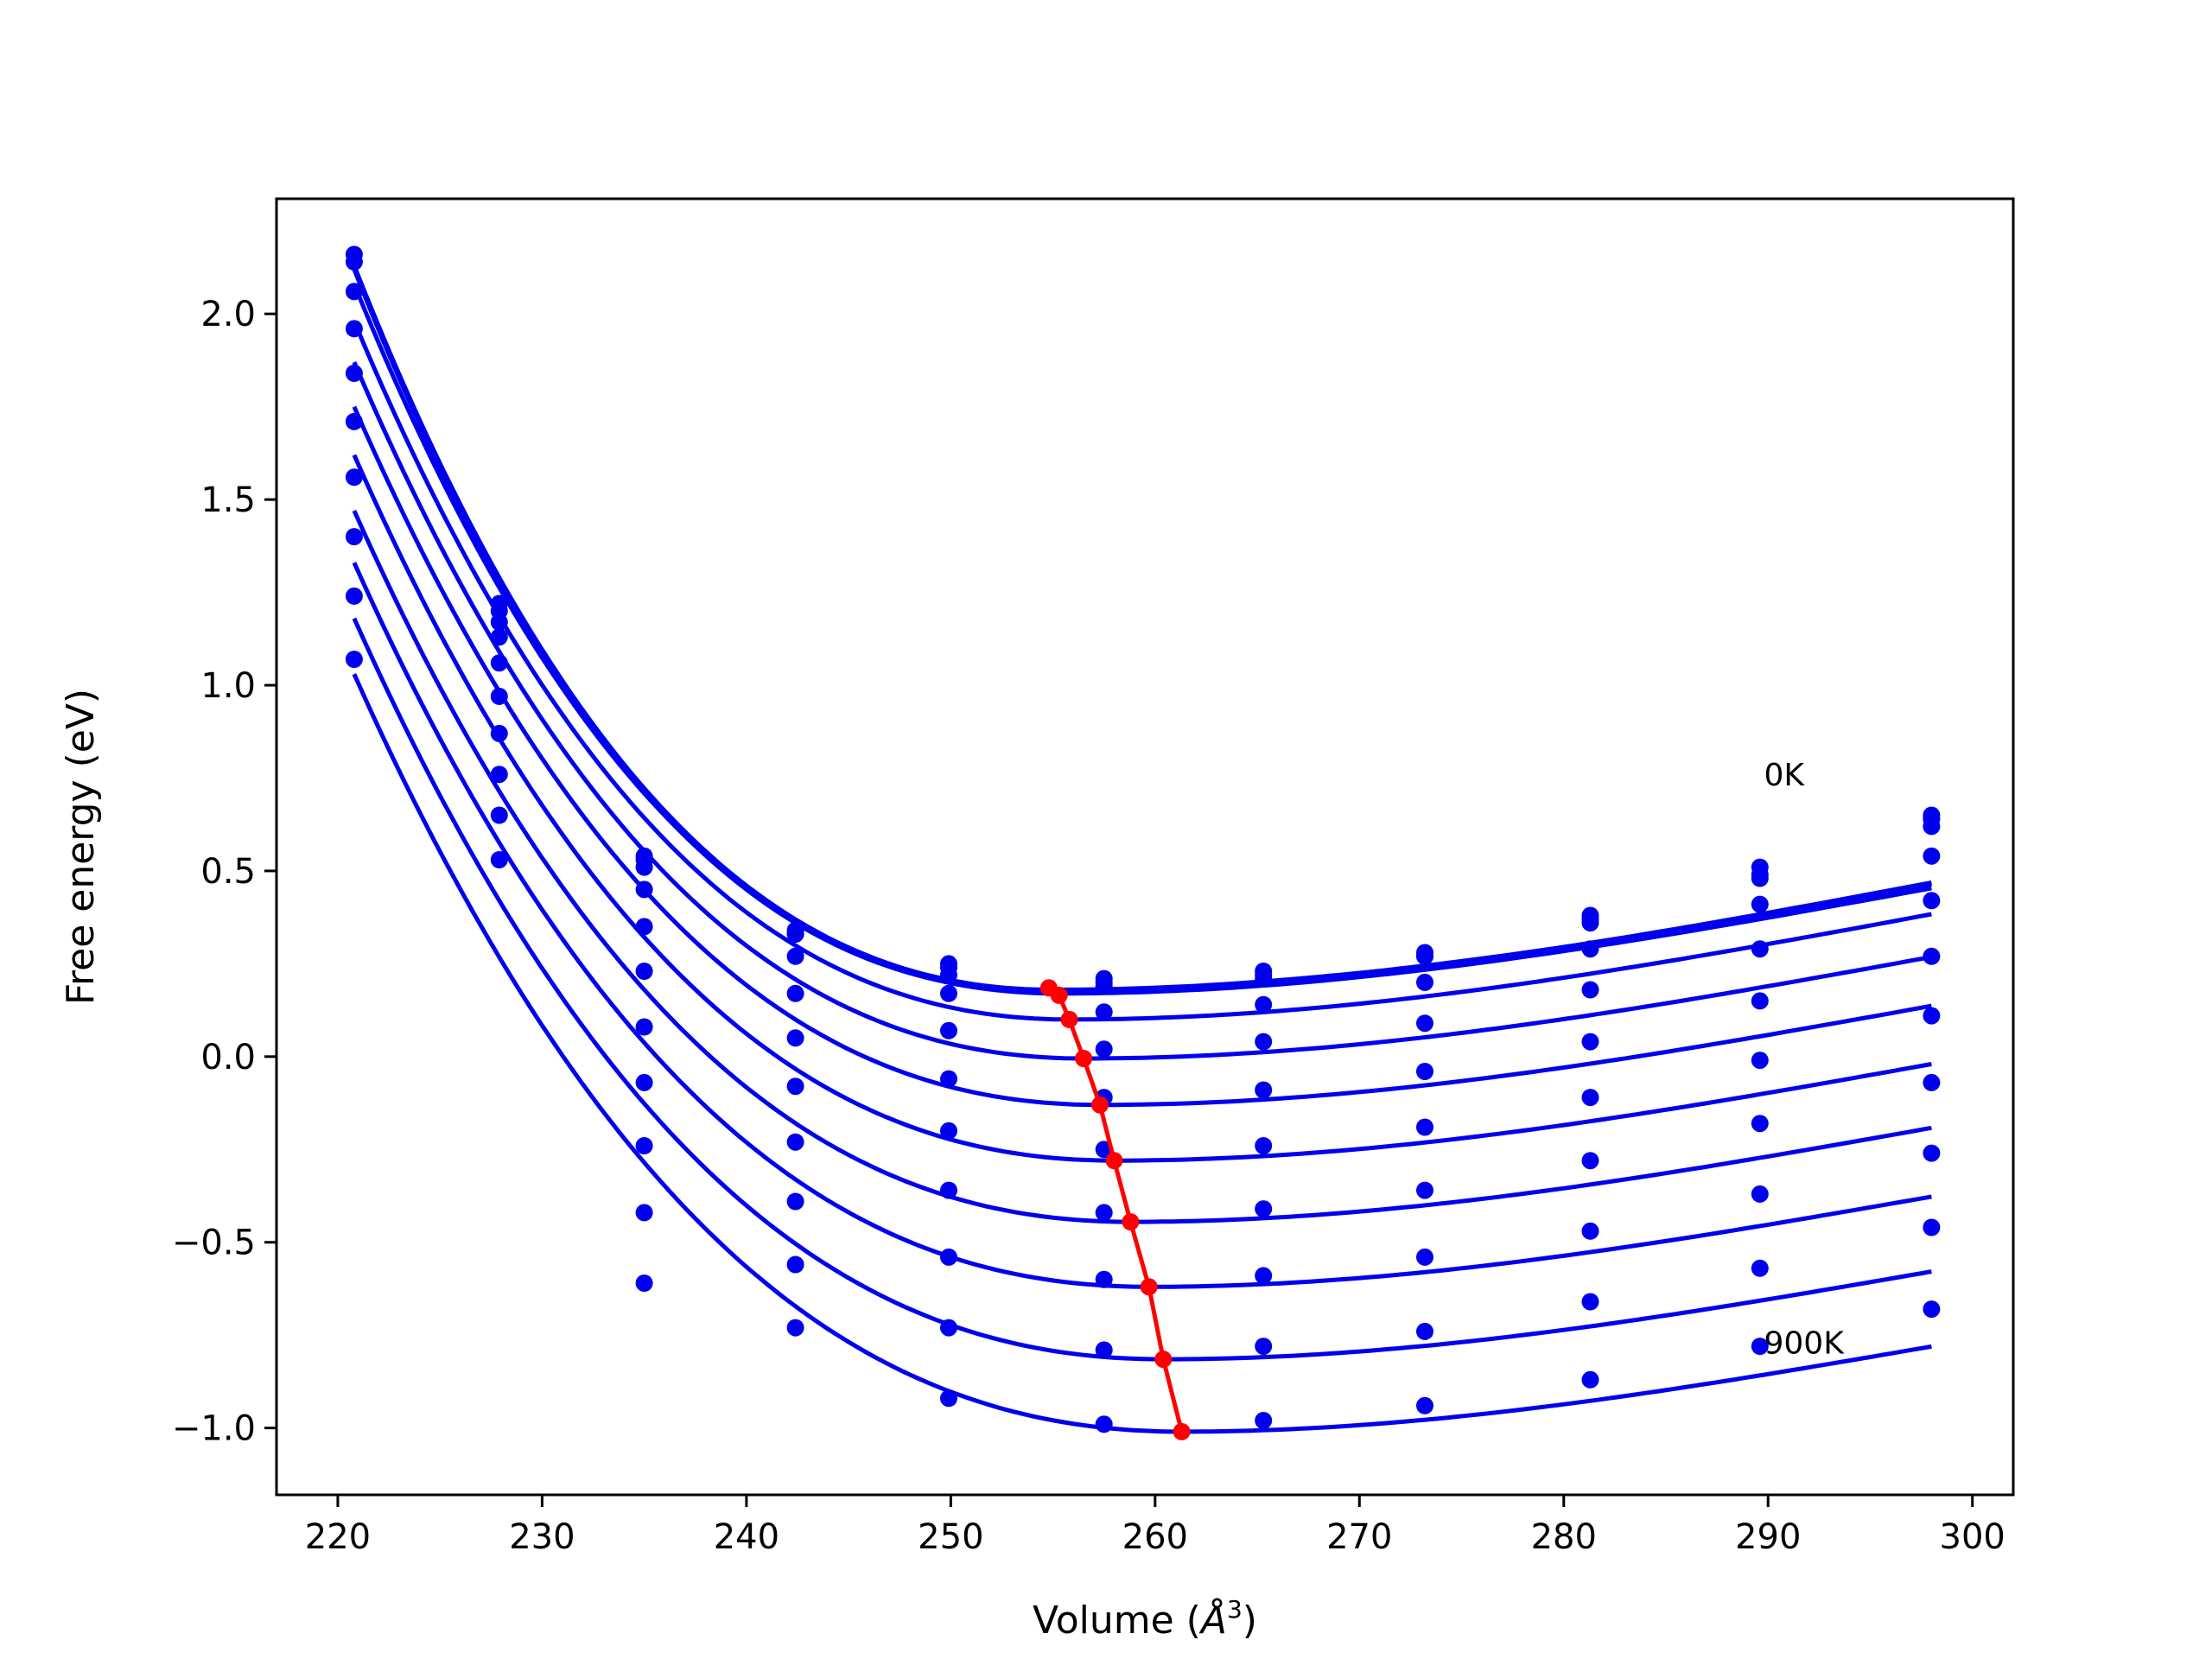  Describe the element at coordinates (542, 1537) in the screenshot. I see `x-tick-label: 230` at that location.